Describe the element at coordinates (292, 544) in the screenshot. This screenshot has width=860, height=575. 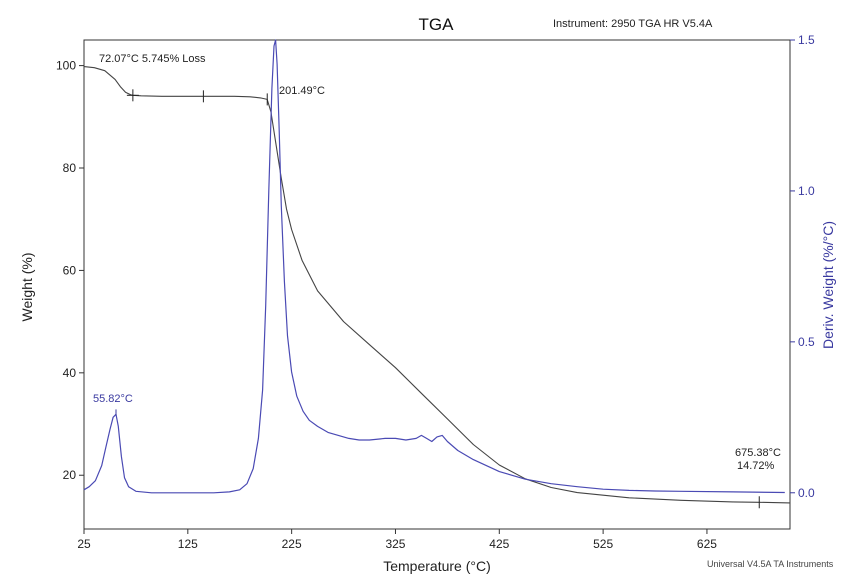
I see `x-tick-label: 225` at that location.